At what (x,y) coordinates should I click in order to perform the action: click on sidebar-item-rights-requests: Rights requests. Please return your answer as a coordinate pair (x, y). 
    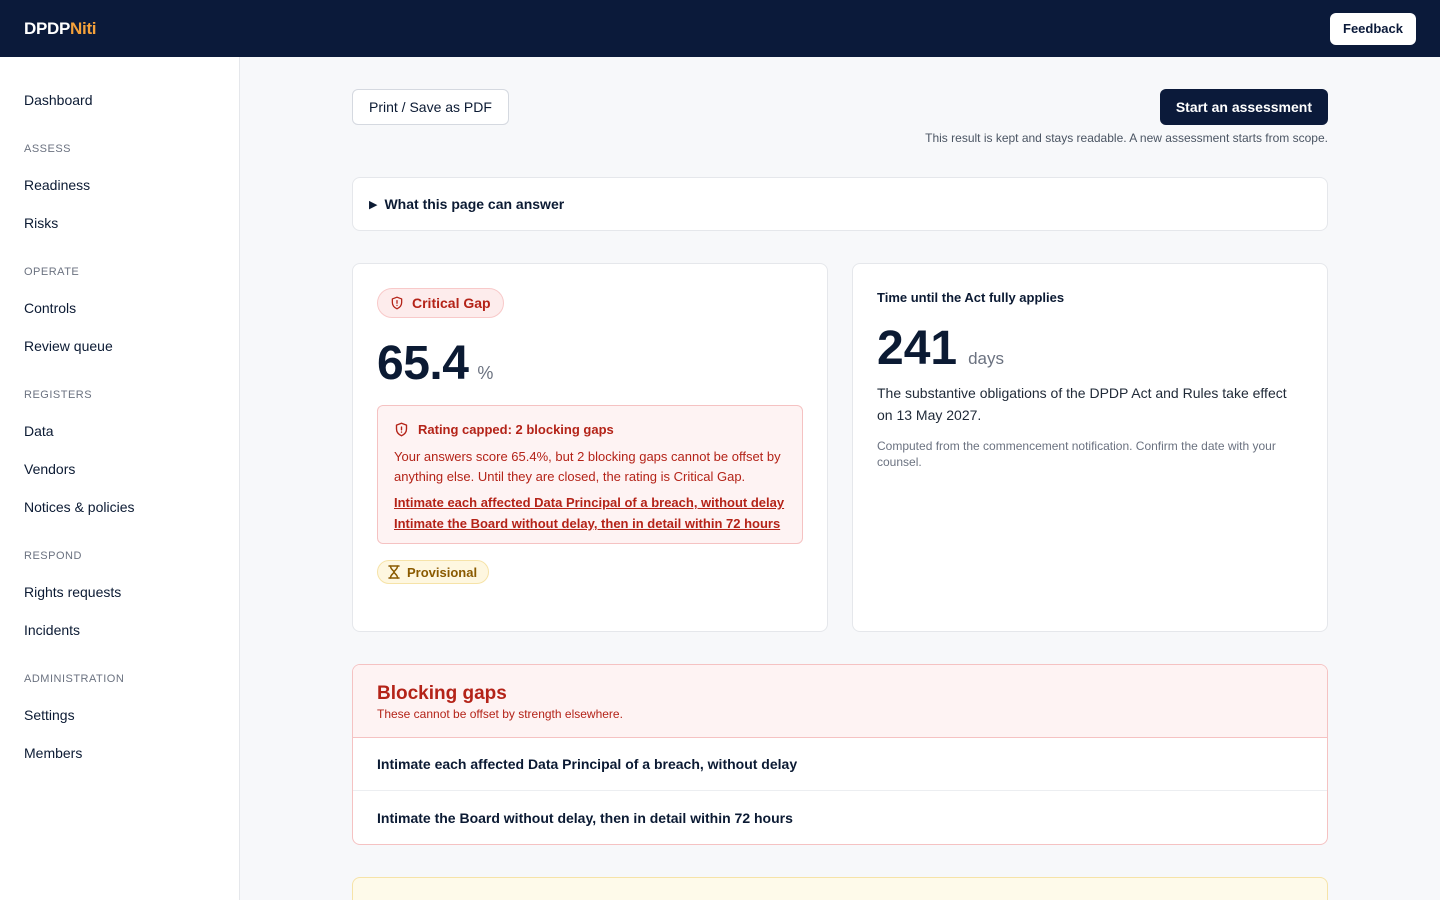
    Looking at the image, I should click on (73, 592).